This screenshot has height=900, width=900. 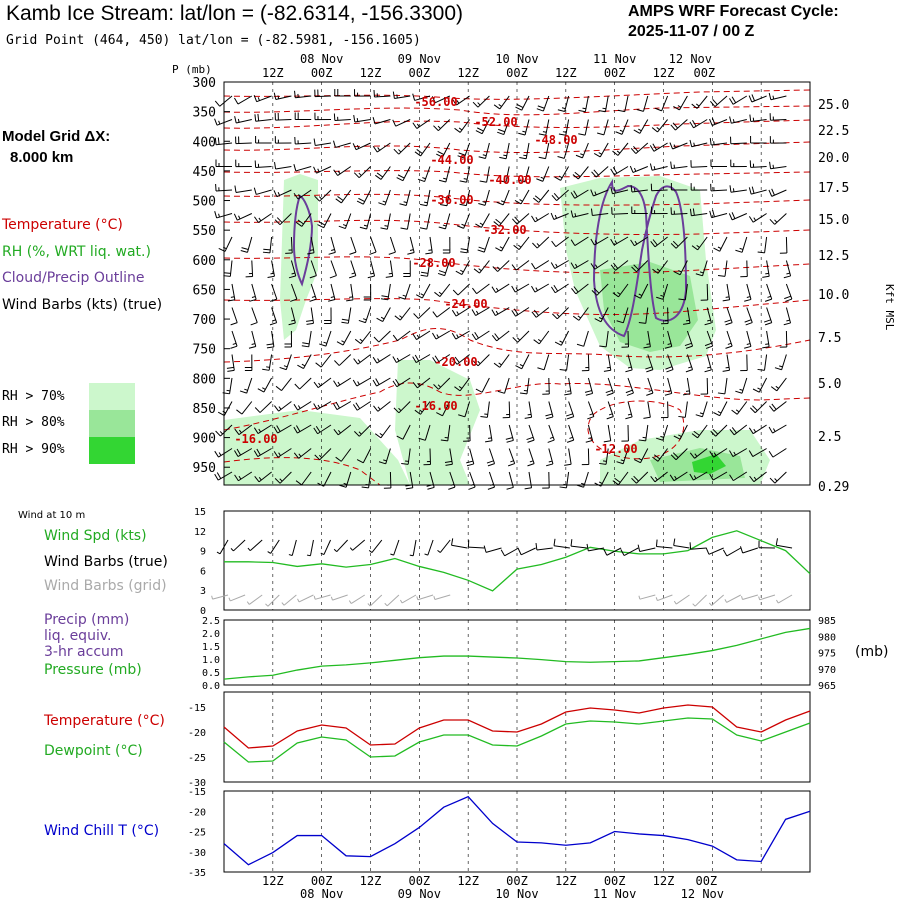 I want to click on top-date-label: 09 Nov, so click(x=419, y=59).